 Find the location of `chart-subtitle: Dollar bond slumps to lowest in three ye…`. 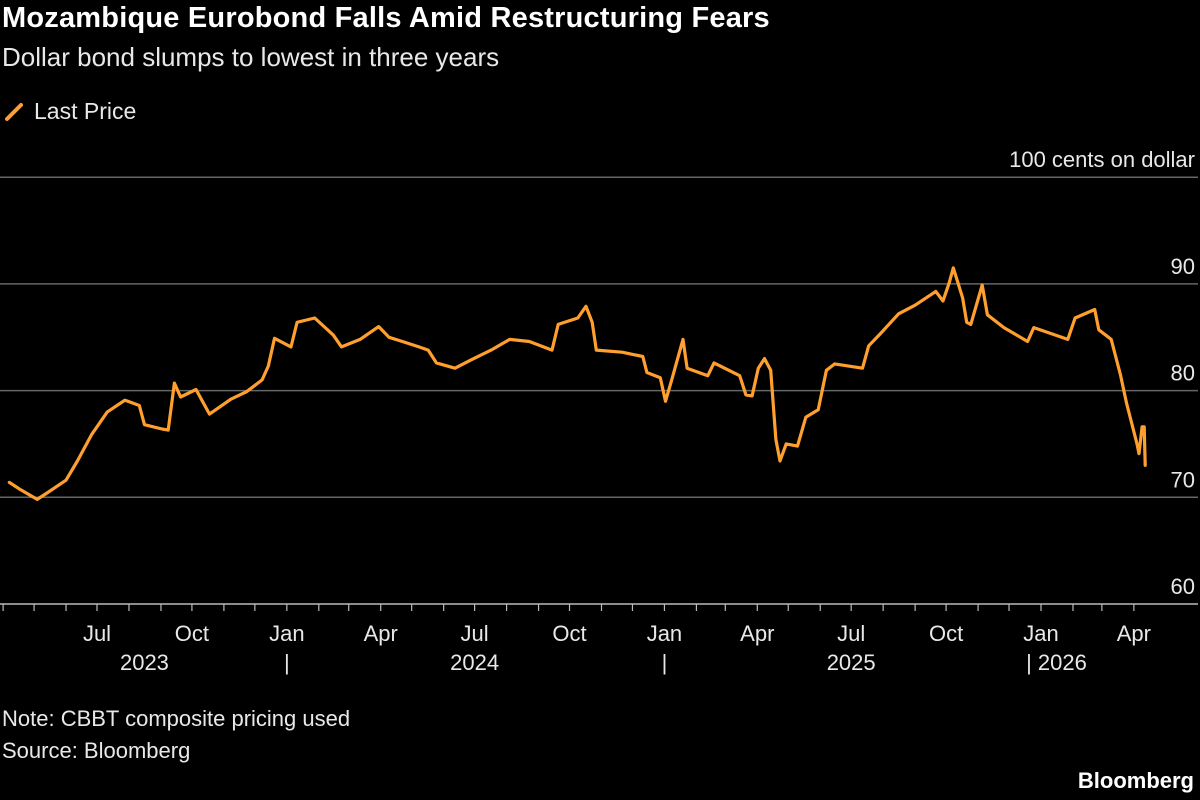

chart-subtitle: Dollar bond slumps to lowest in three ye… is located at coordinates (251, 57).